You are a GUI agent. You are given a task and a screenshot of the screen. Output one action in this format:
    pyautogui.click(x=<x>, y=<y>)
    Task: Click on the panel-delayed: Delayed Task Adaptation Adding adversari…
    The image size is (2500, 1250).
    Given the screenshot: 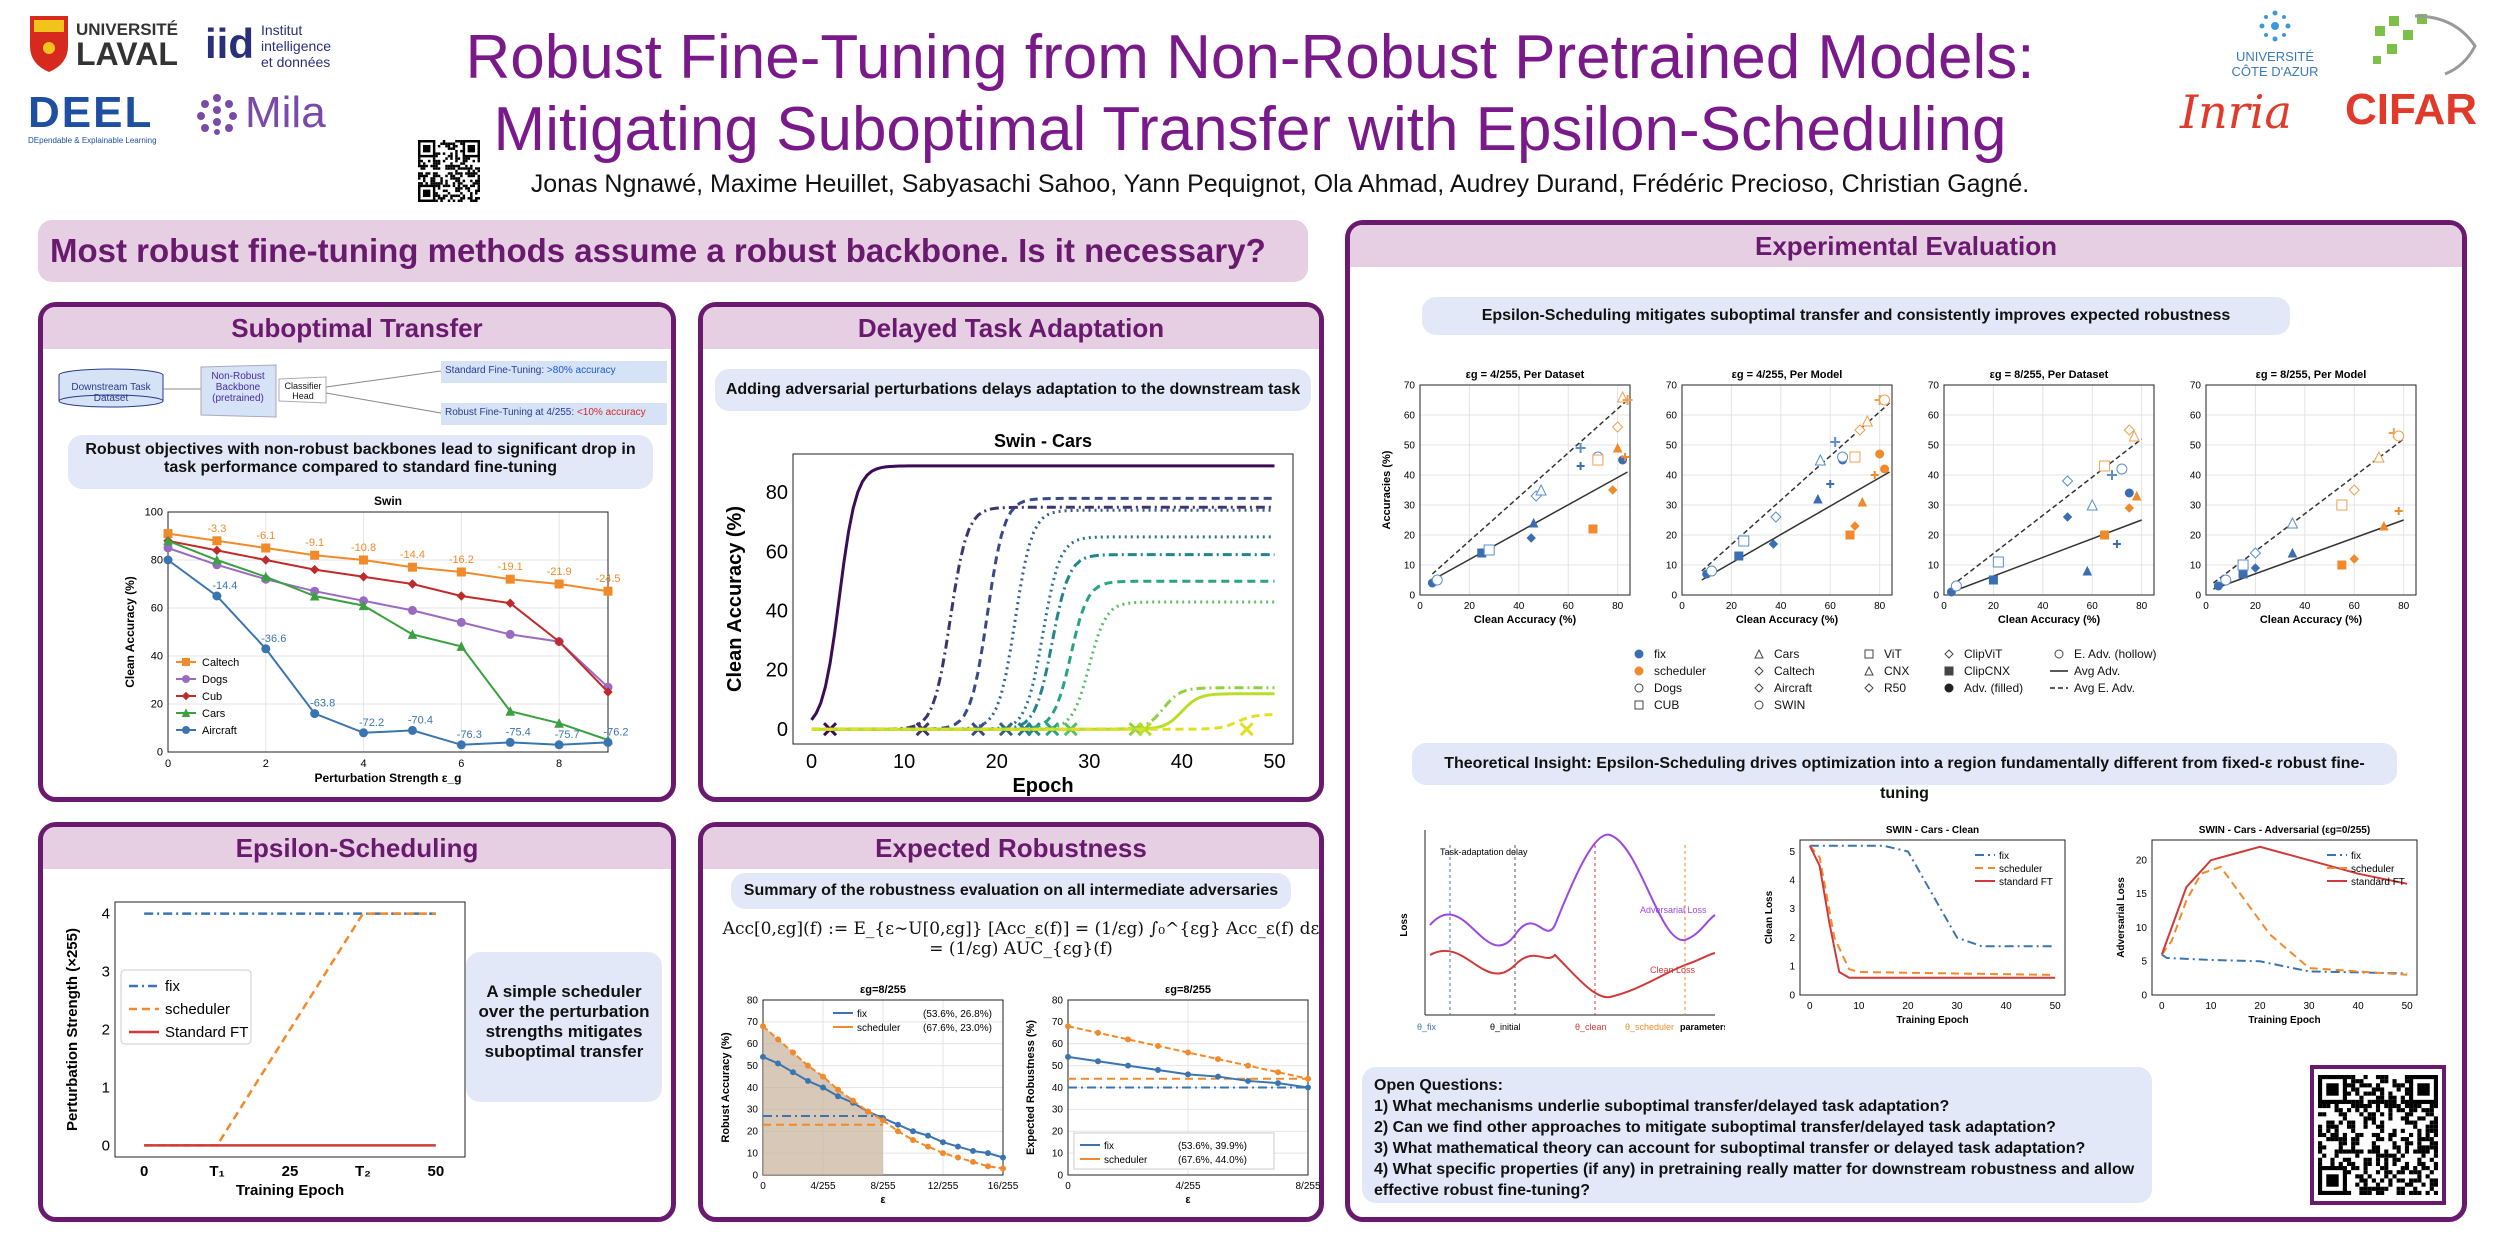 What is the action you would take?
    pyautogui.click(x=1011, y=552)
    